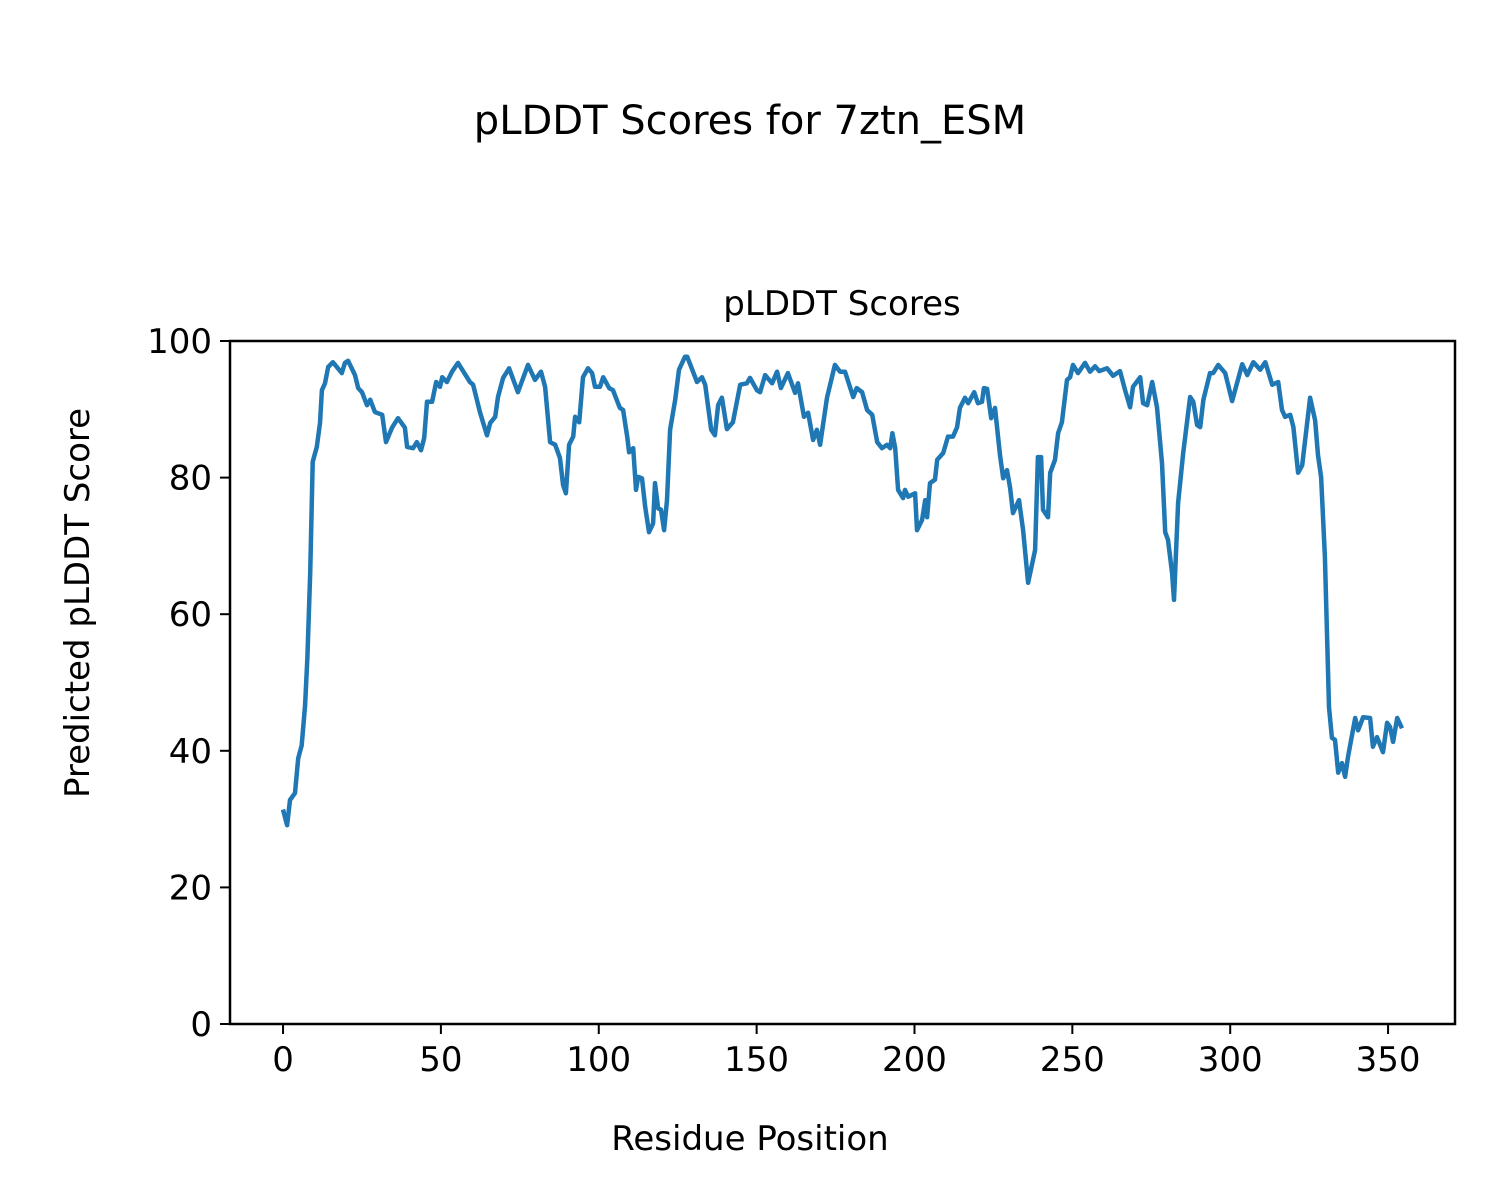  What do you see at coordinates (598, 1060) in the screenshot?
I see `x-tick-label: 100` at bounding box center [598, 1060].